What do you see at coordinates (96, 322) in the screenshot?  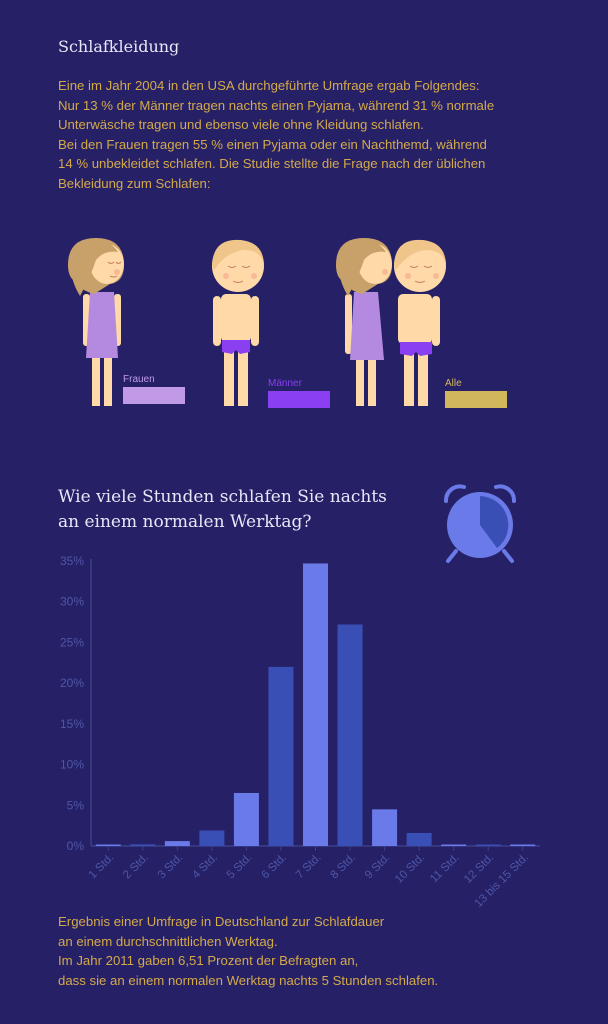 I see `woman-figure-icon` at bounding box center [96, 322].